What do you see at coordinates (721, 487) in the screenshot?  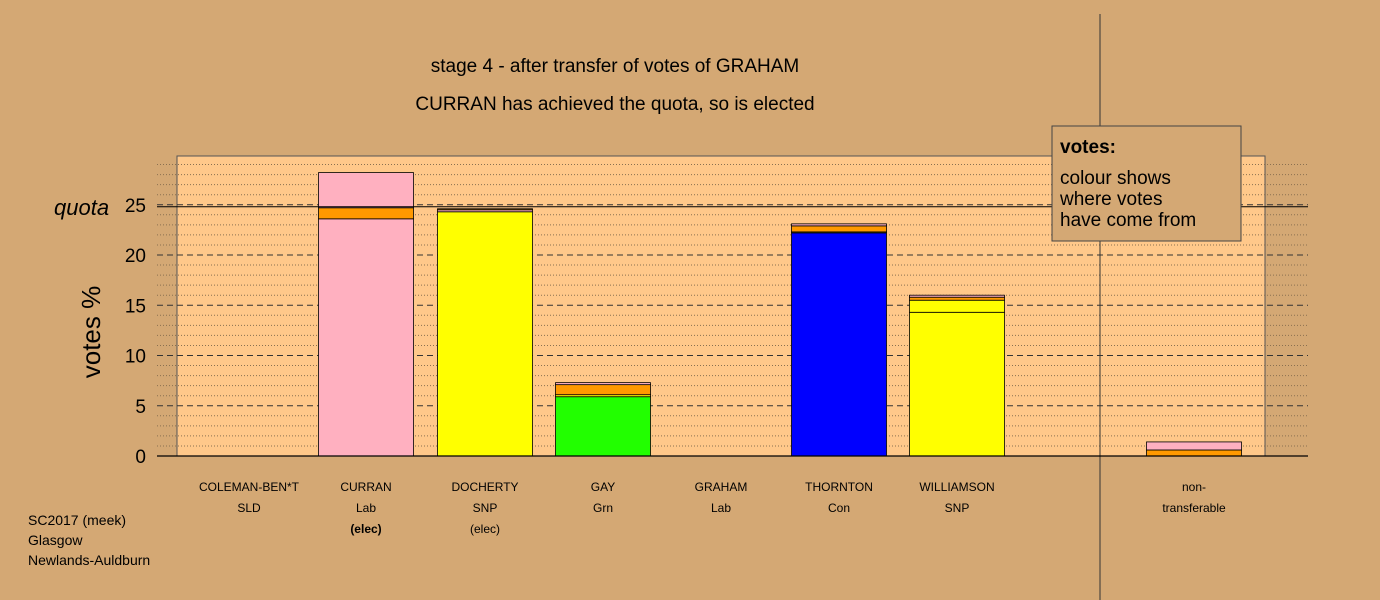 I see `candidate-name-label: GRAHAM` at bounding box center [721, 487].